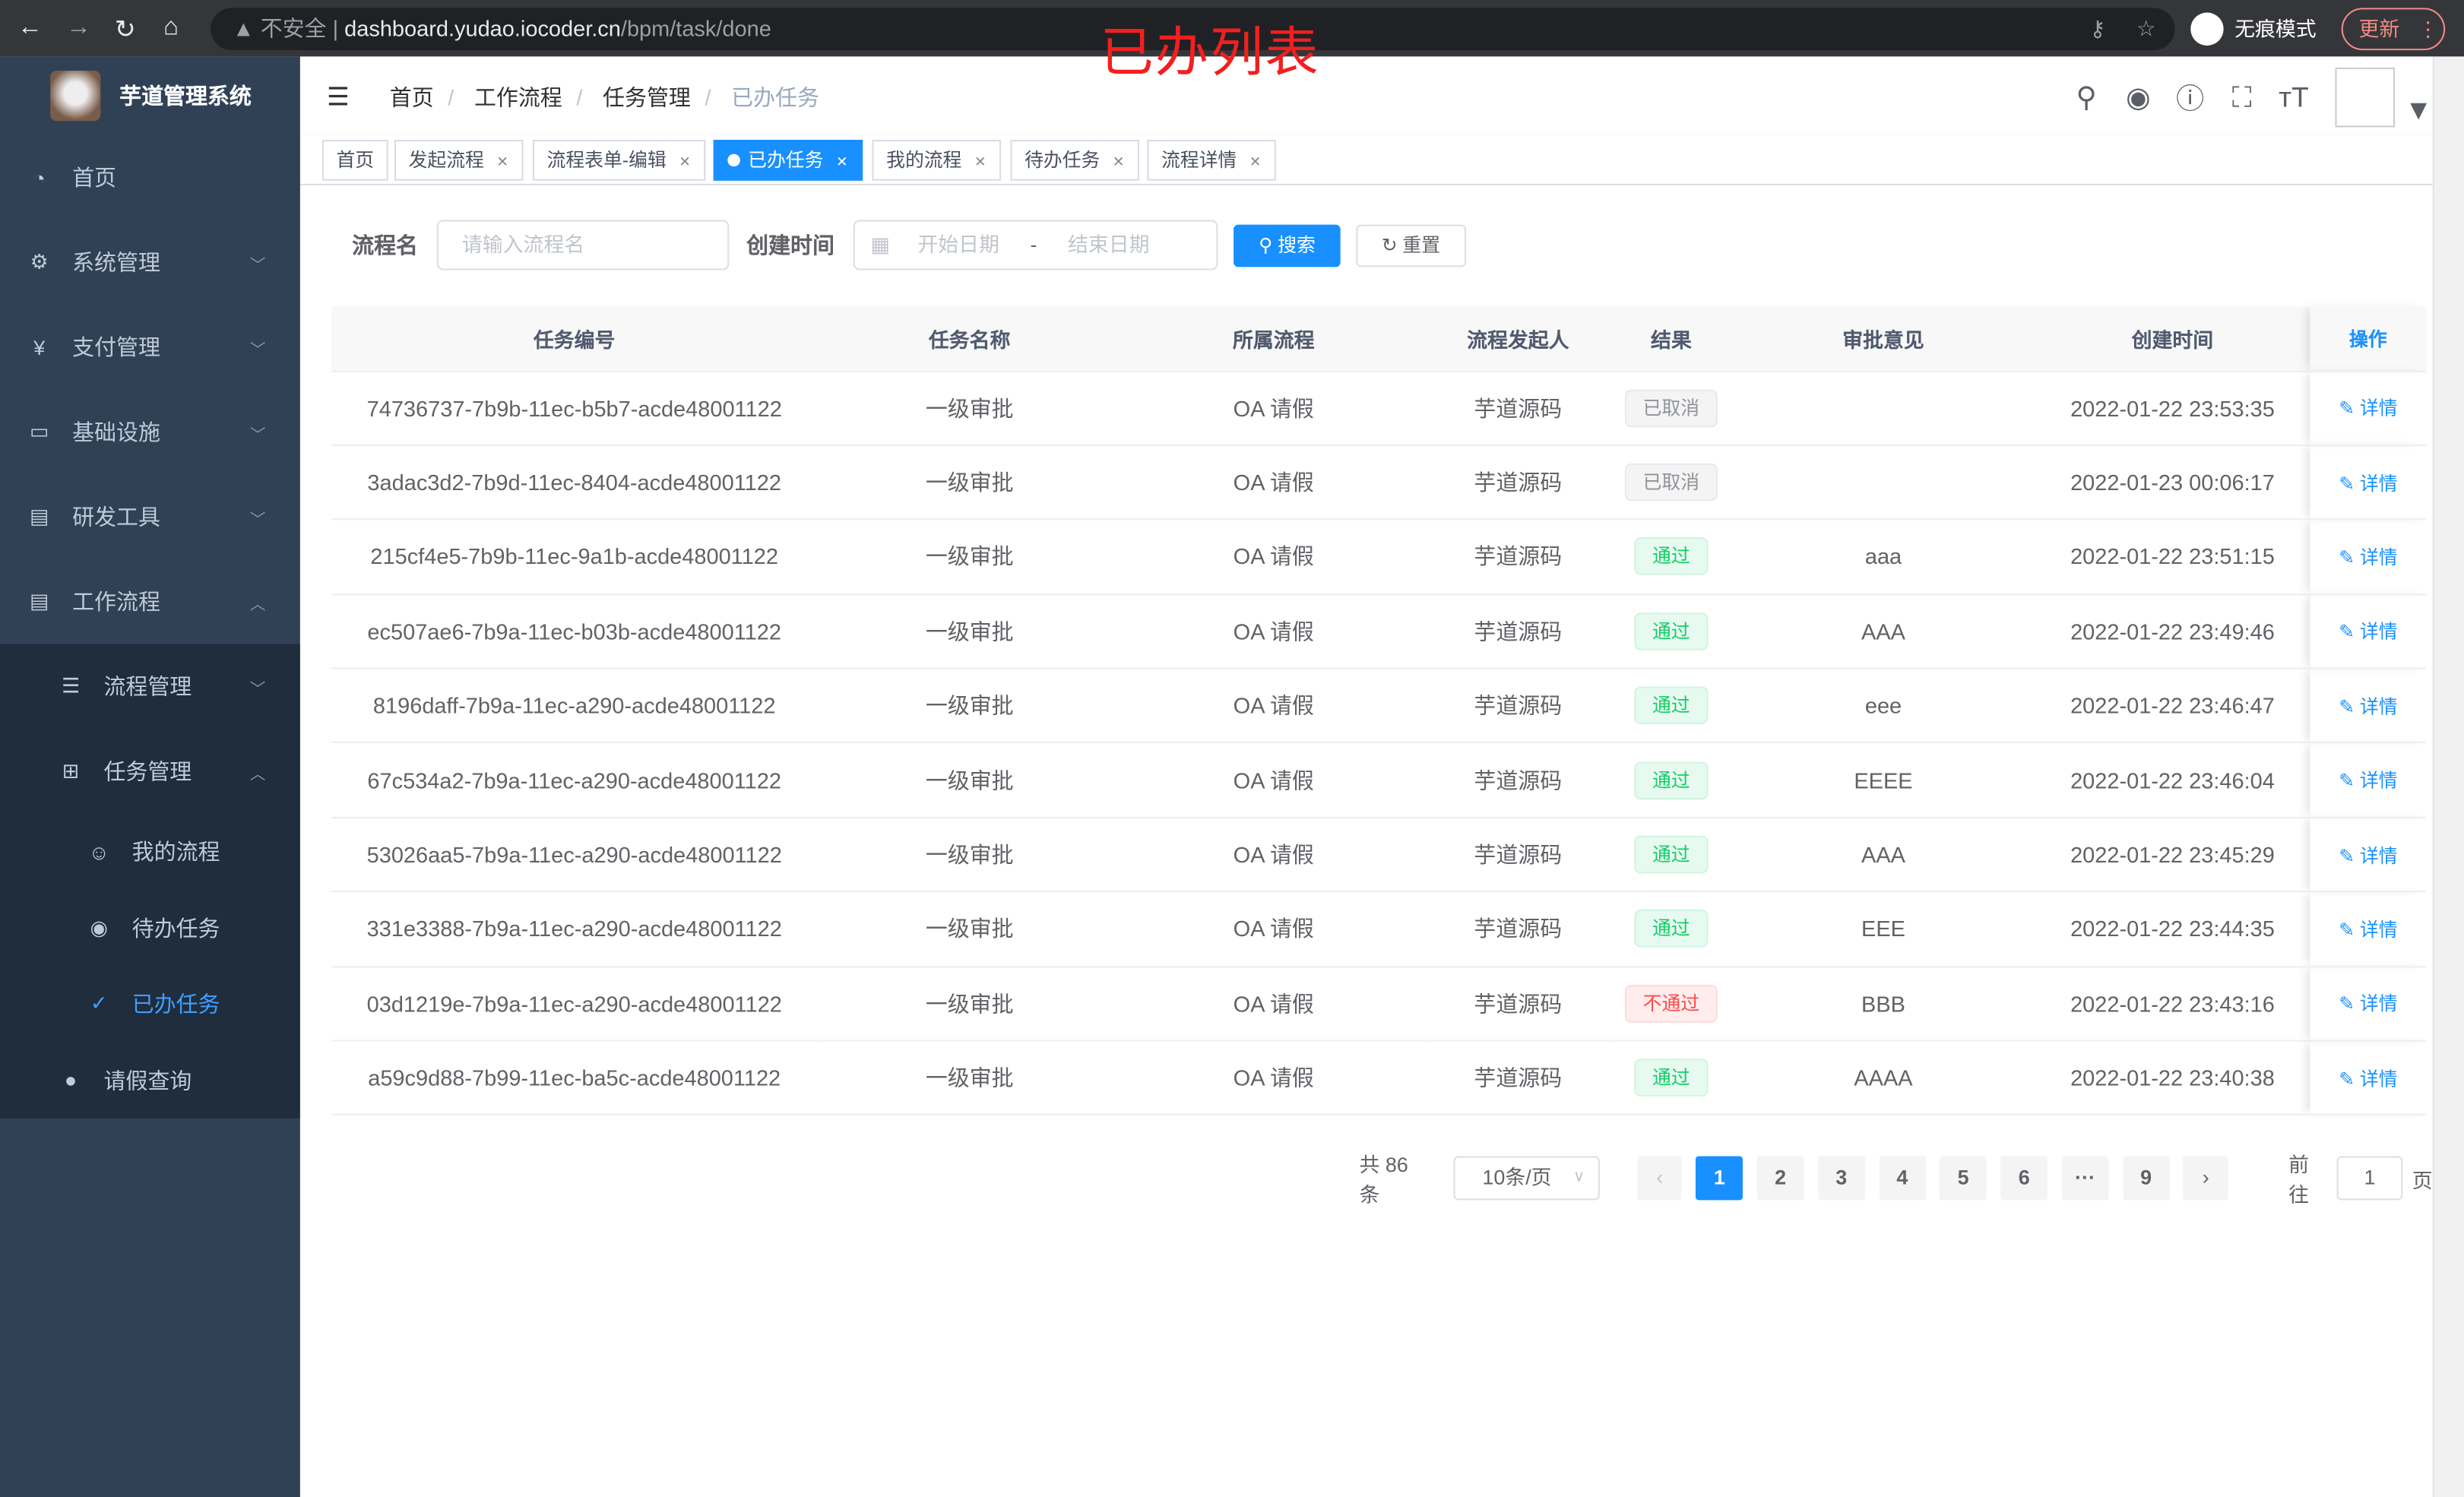  Describe the element at coordinates (2097, 28) in the screenshot. I see `key-icon: ⚷` at that location.